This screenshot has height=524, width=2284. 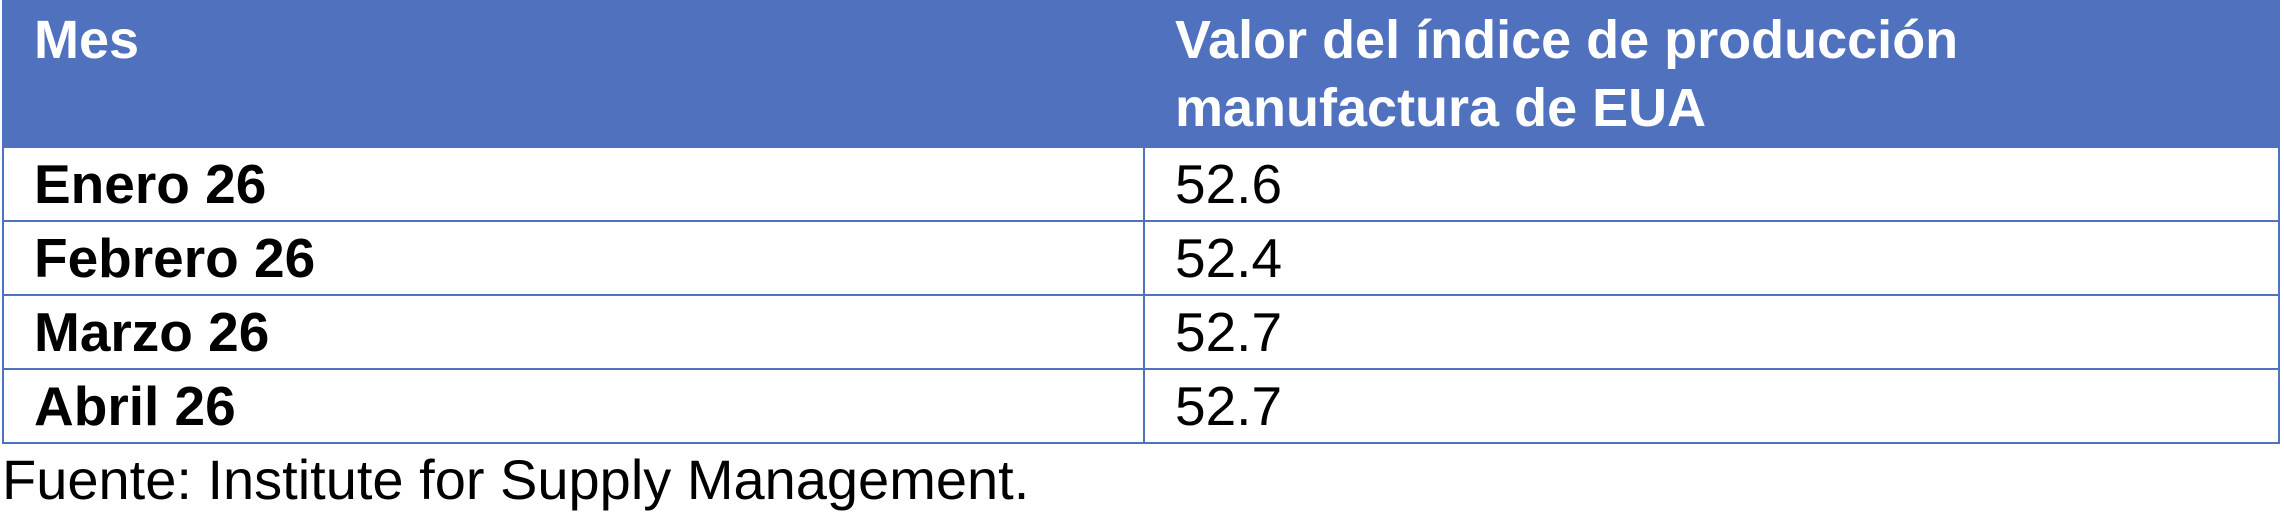 I want to click on value-cell: 52.6, so click(x=1711, y=184).